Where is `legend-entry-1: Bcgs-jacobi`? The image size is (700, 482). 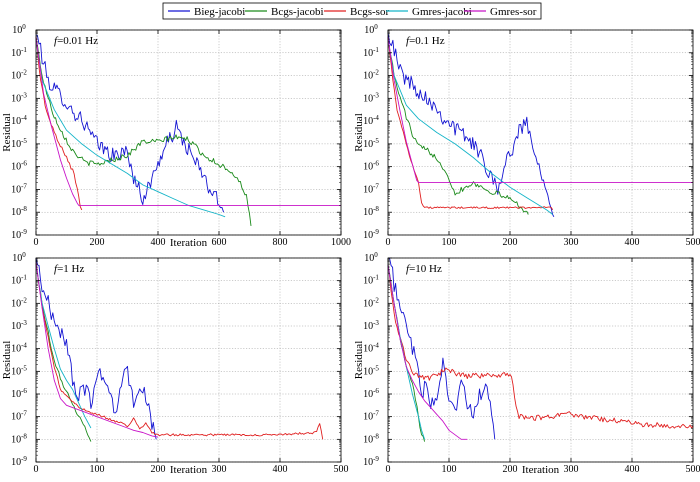
legend-entry-1: Bcgs-jacobi is located at coordinates (284, 12).